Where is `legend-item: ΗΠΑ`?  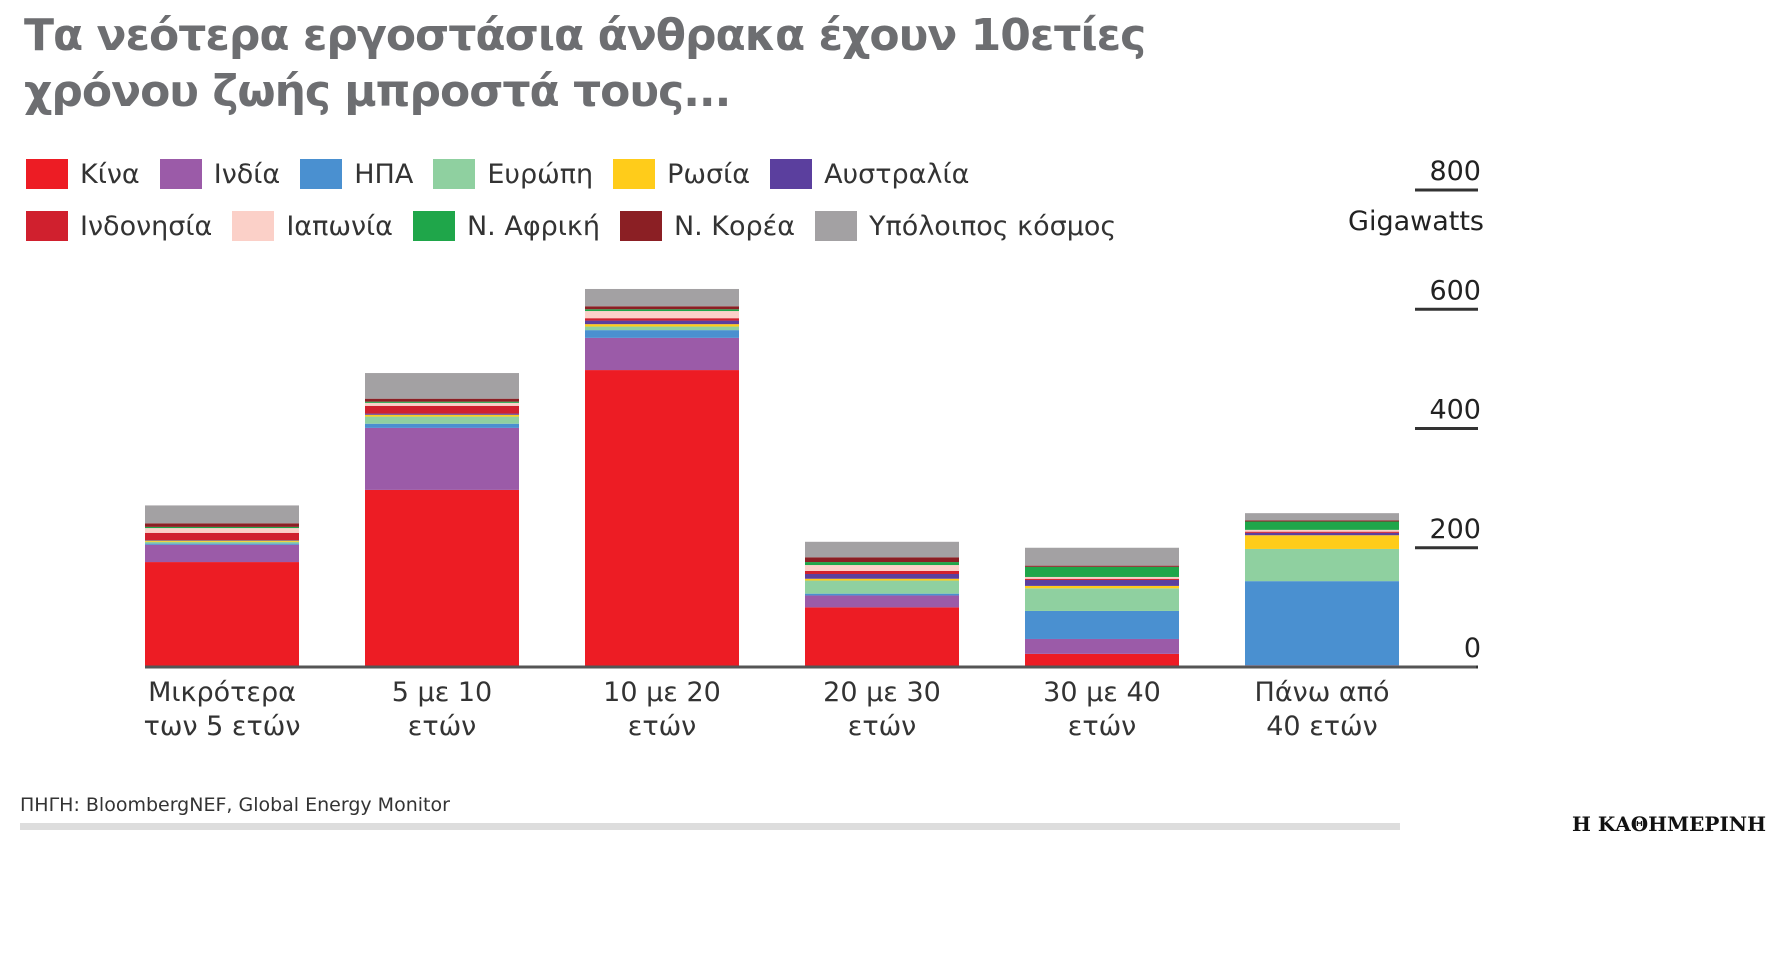
legend-item: ΗΠΑ is located at coordinates (356, 174).